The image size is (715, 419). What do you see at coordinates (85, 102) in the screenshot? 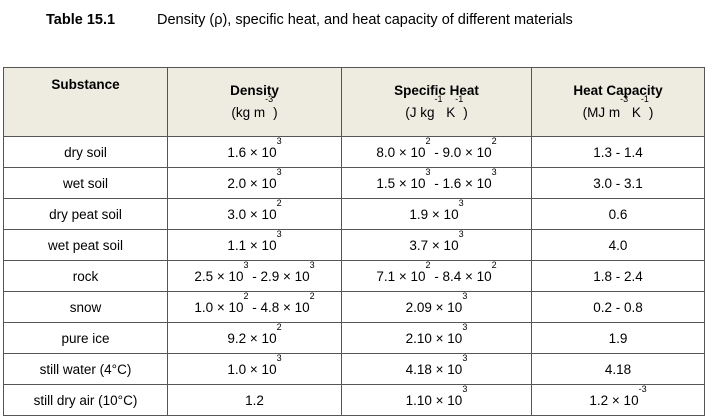
I see `header-substance: Substance` at bounding box center [85, 102].